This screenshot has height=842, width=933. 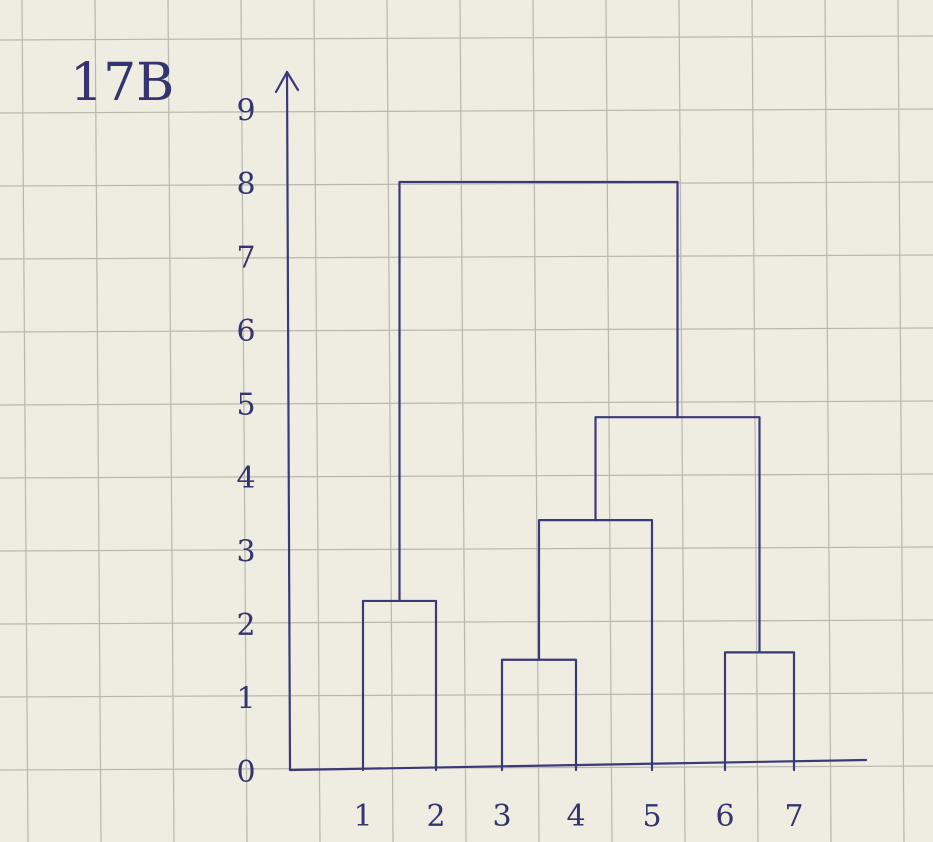 What do you see at coordinates (362, 816) in the screenshot?
I see `leaf-label-1: 1` at bounding box center [362, 816].